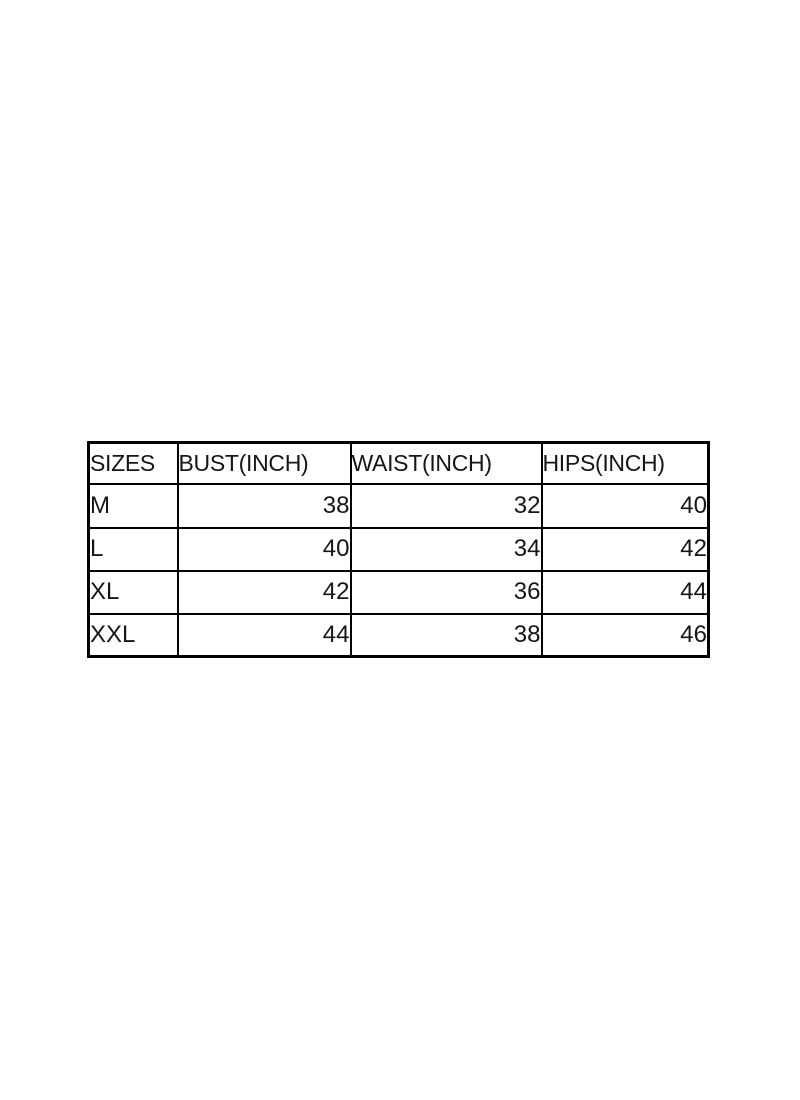 Image resolution: width=800 pixels, height=1100 pixels. Describe the element at coordinates (446, 592) in the screenshot. I see `waist-value-cell: 36` at that location.